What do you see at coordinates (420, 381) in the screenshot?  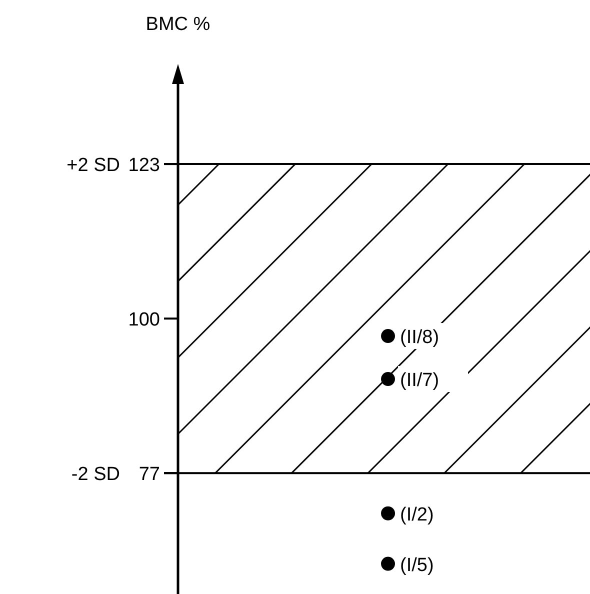 I see `series-label: (II/7)` at bounding box center [420, 381].